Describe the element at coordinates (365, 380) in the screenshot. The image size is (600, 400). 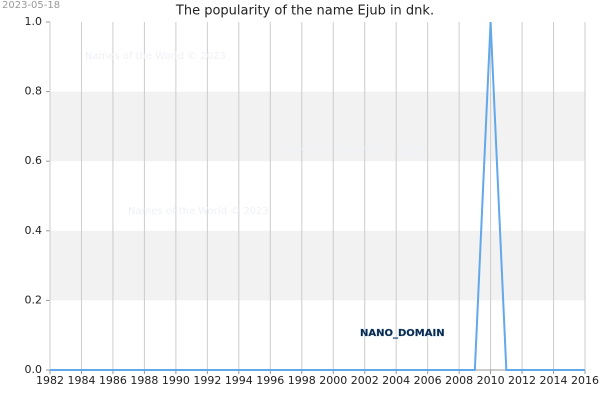
I see `x-tick-label: 2002` at that location.